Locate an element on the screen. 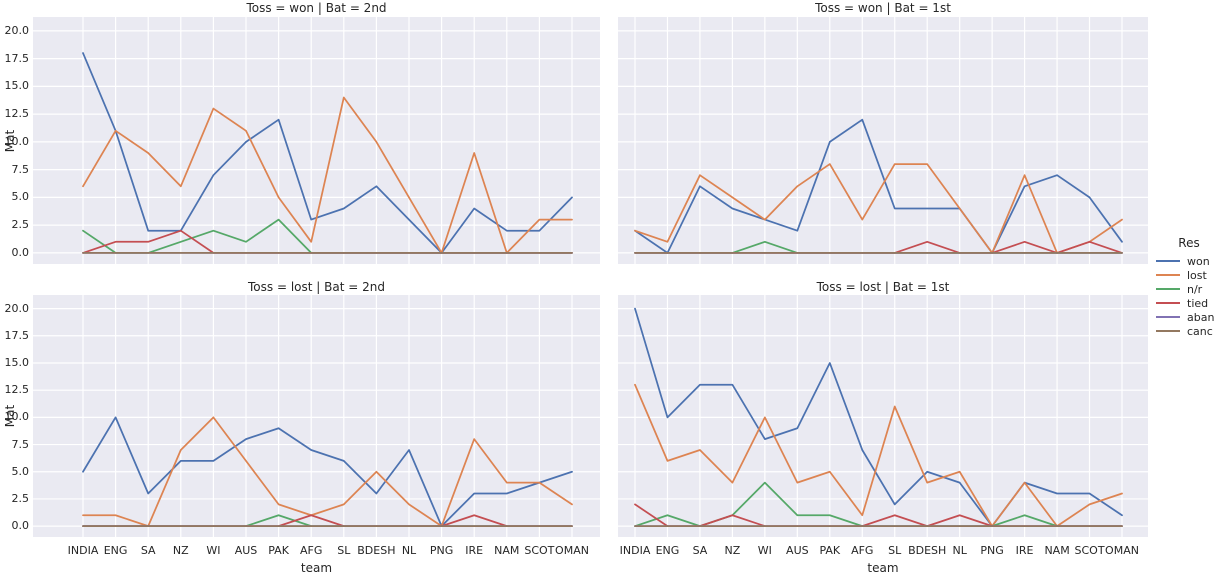 The width and height of the screenshot is (1229, 581). legend-item-won: won is located at coordinates (1192, 261).